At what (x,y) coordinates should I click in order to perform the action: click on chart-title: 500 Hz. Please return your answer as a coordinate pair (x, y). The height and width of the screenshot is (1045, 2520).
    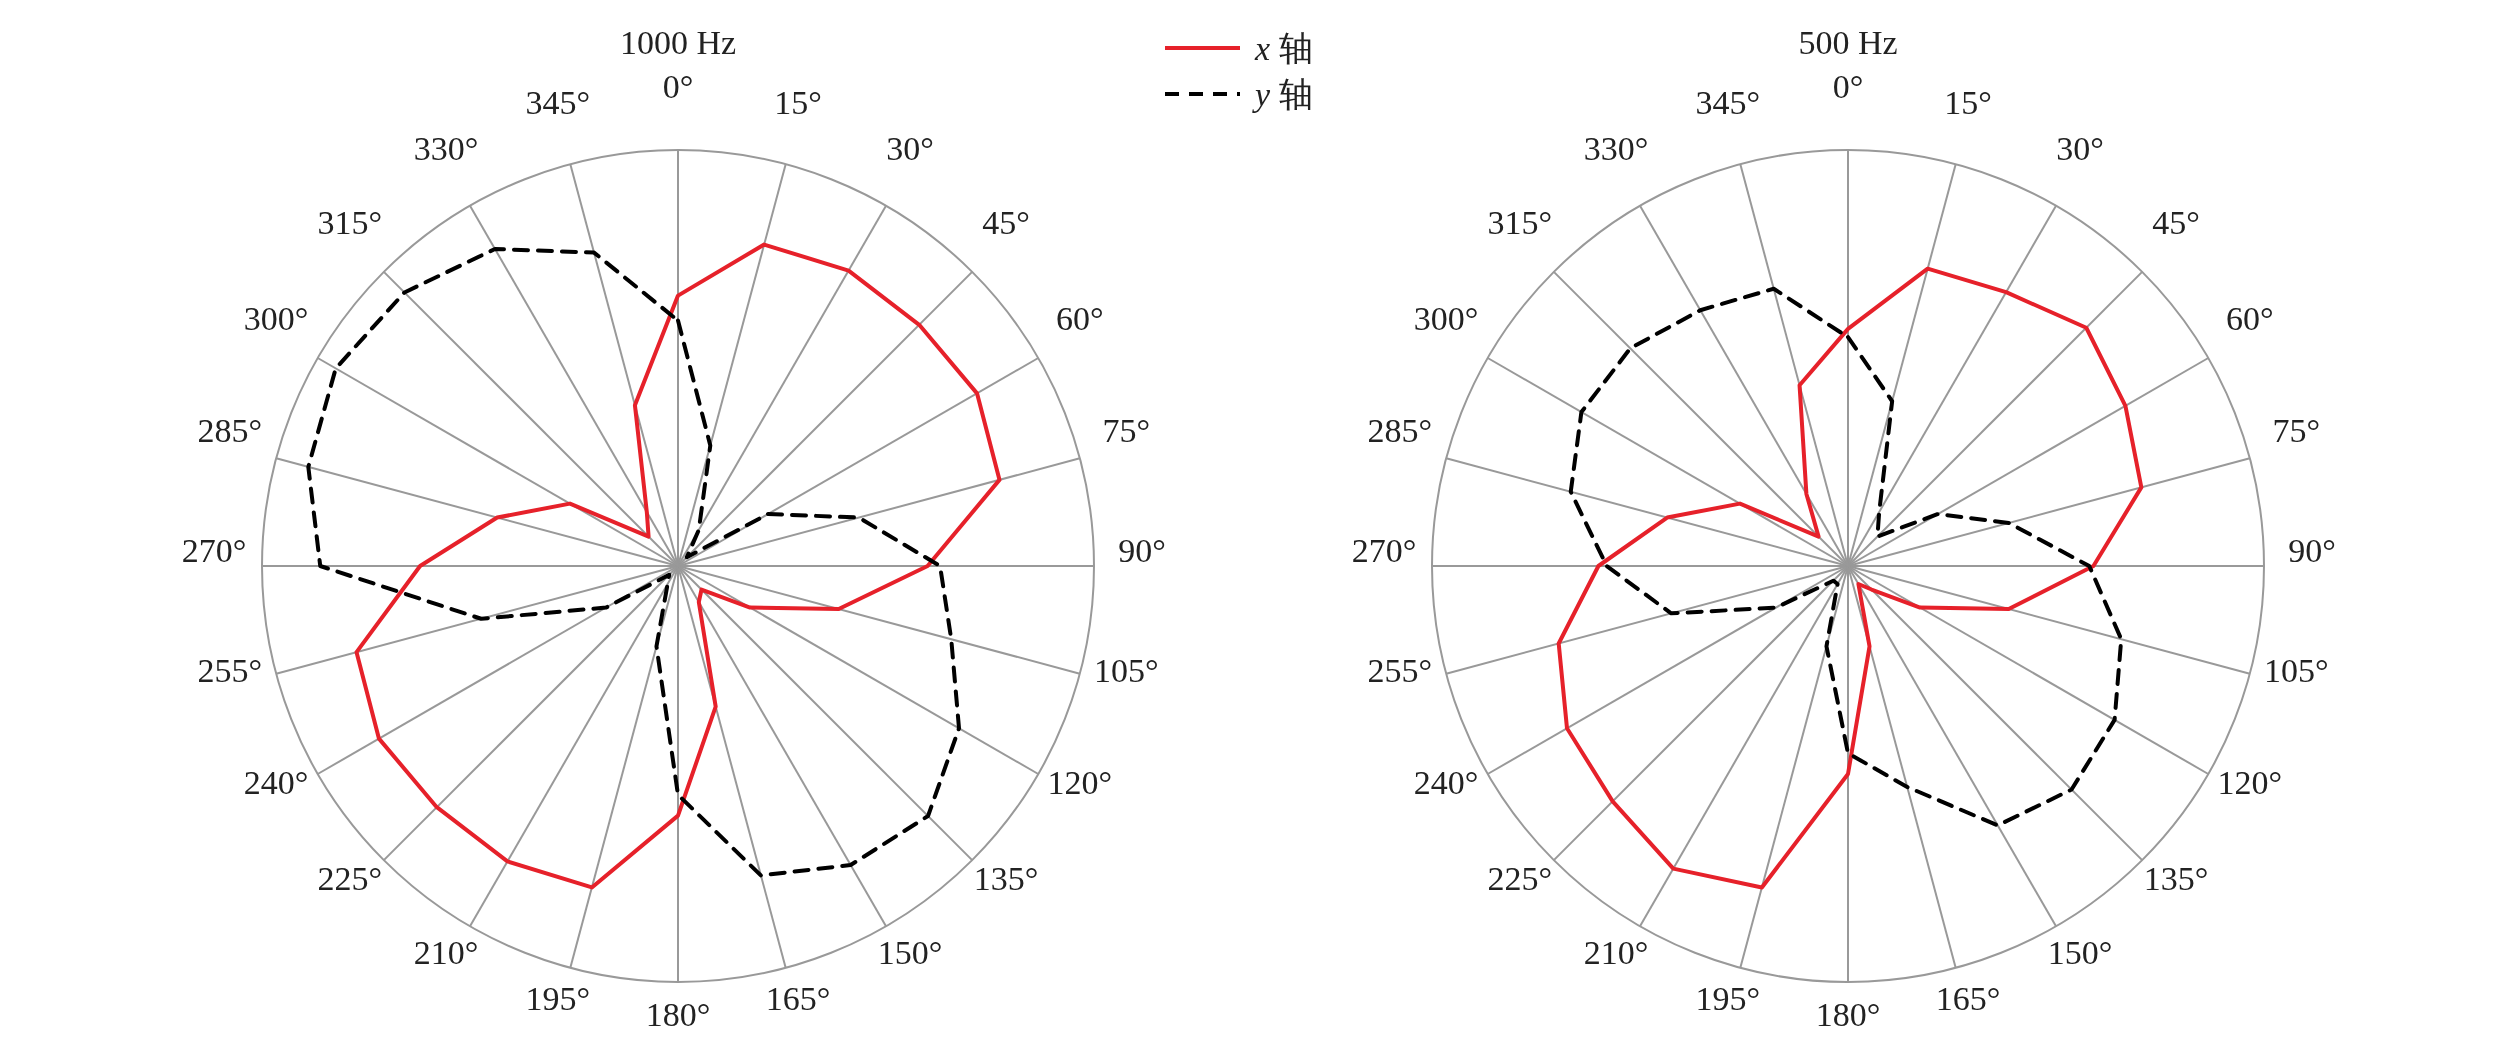
    Looking at the image, I should click on (1848, 42).